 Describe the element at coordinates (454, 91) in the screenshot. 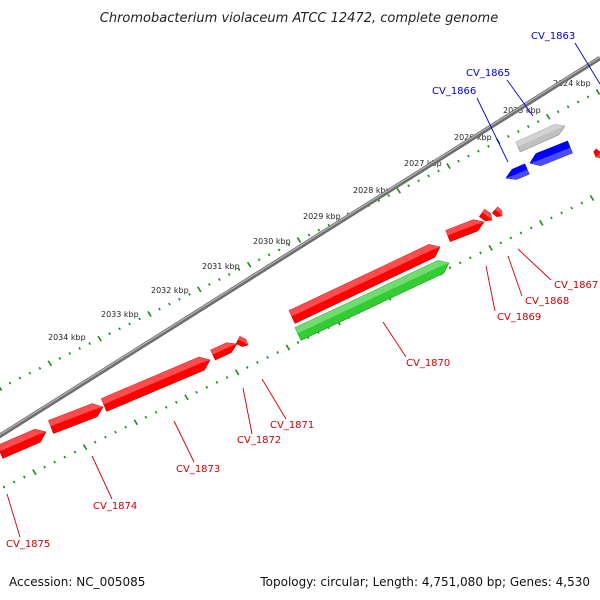

I see `gene-label-CV_1866: CV_1866` at that location.